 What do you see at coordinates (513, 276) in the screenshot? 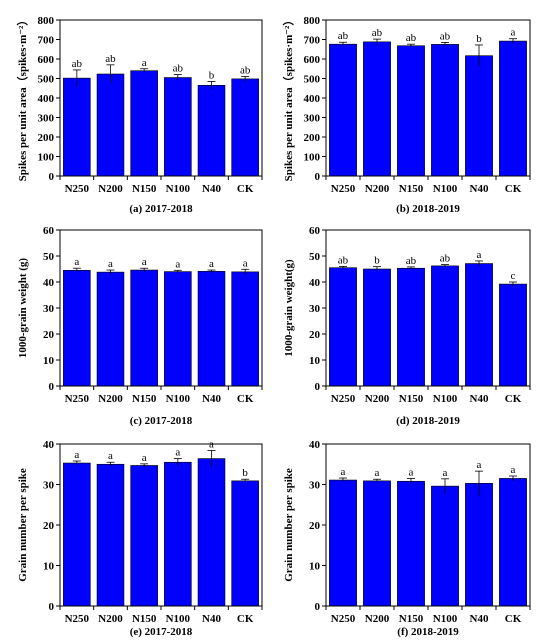
I see `significance-letter: c` at bounding box center [513, 276].